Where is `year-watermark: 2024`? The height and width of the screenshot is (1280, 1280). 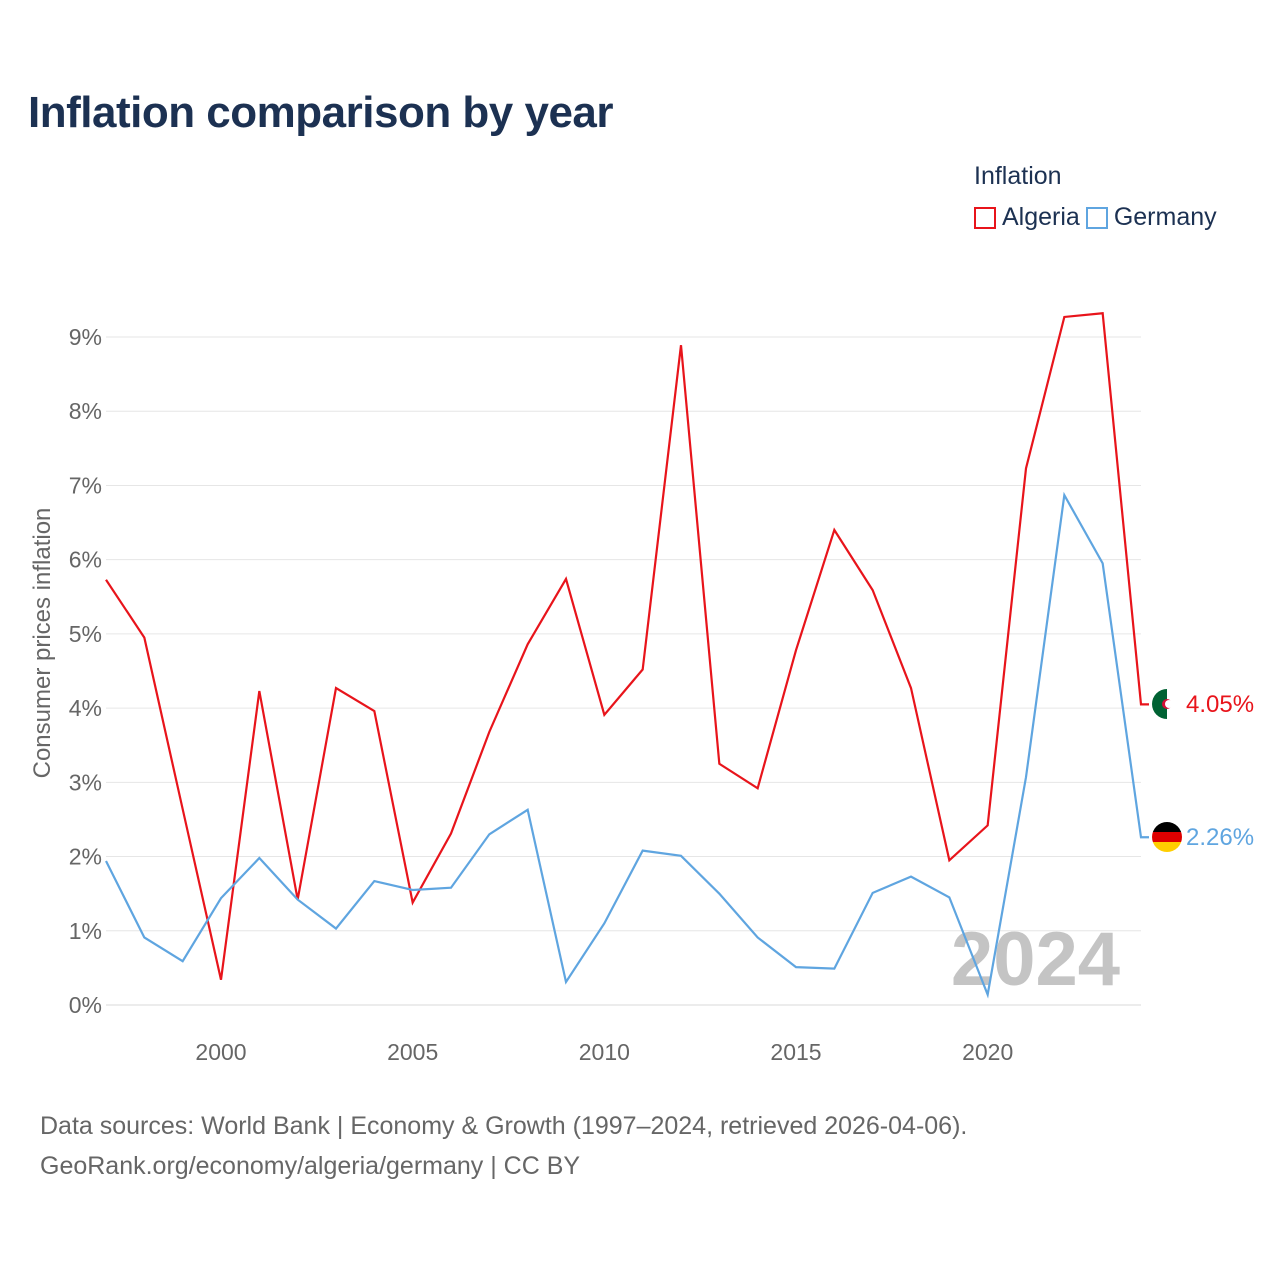 year-watermark: 2024 is located at coordinates (1035, 959).